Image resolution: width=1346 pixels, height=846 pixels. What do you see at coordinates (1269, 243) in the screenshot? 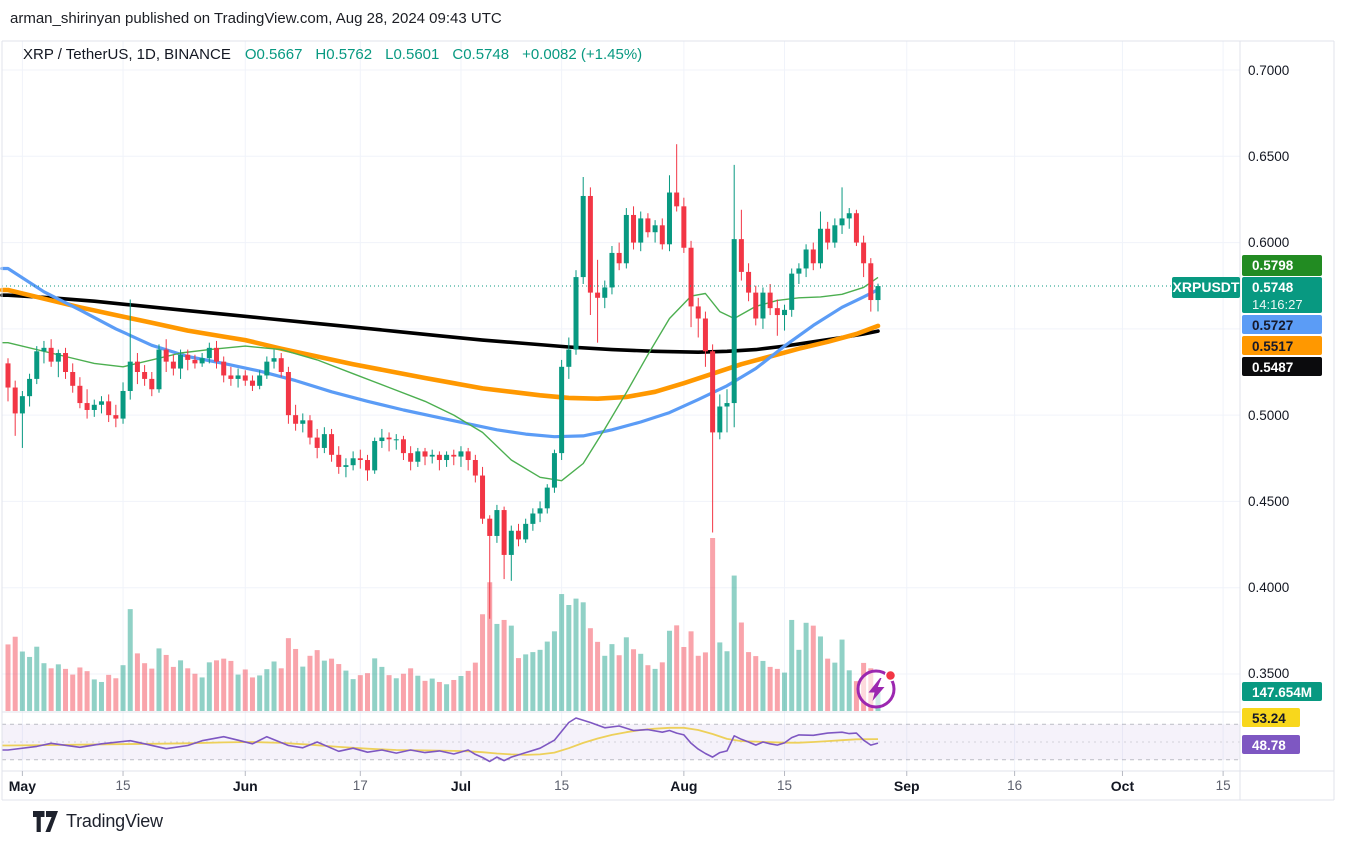
I see `price-tick-label: 0.6000` at bounding box center [1269, 243].